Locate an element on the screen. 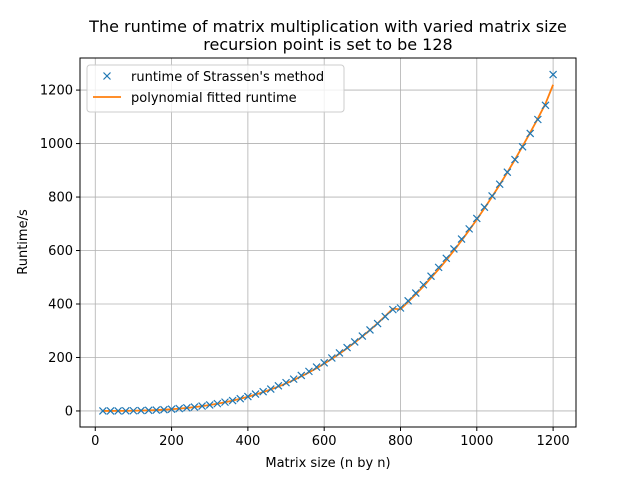 The width and height of the screenshot is (640, 480). x-tick-label: 800 is located at coordinates (400, 441).